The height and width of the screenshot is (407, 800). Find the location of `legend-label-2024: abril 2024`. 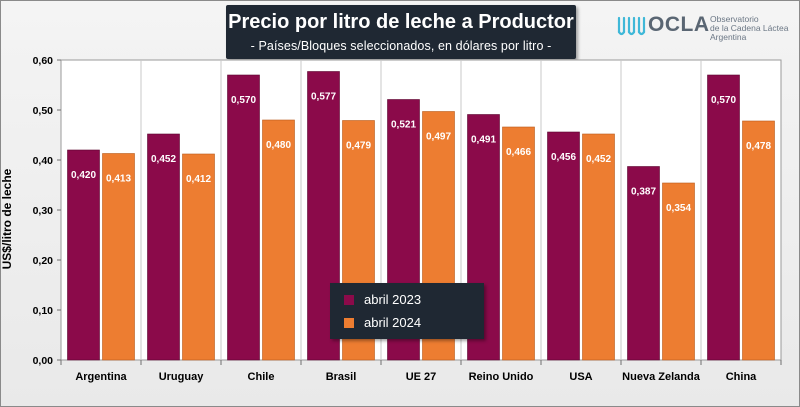

legend-label-2024: abril 2024 is located at coordinates (393, 322).